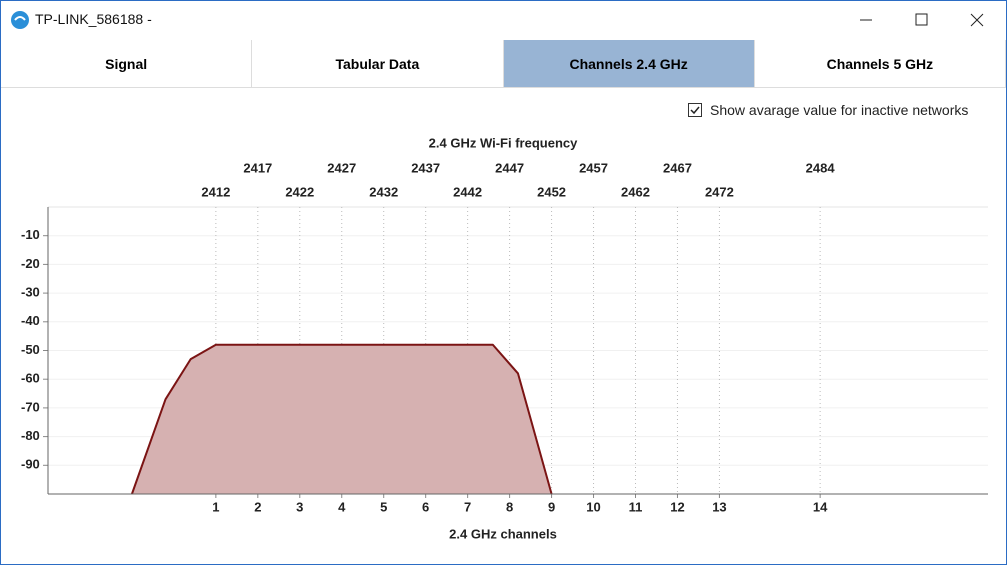 The height and width of the screenshot is (565, 1007). What do you see at coordinates (30, 234) in the screenshot?
I see `y-tick-label: -10` at bounding box center [30, 234].